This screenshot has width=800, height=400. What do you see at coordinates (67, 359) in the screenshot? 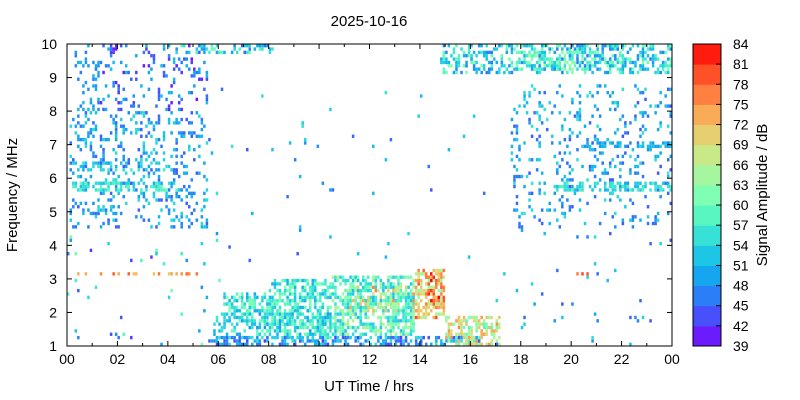
I see `x-tick-label: 00` at bounding box center [67, 359].